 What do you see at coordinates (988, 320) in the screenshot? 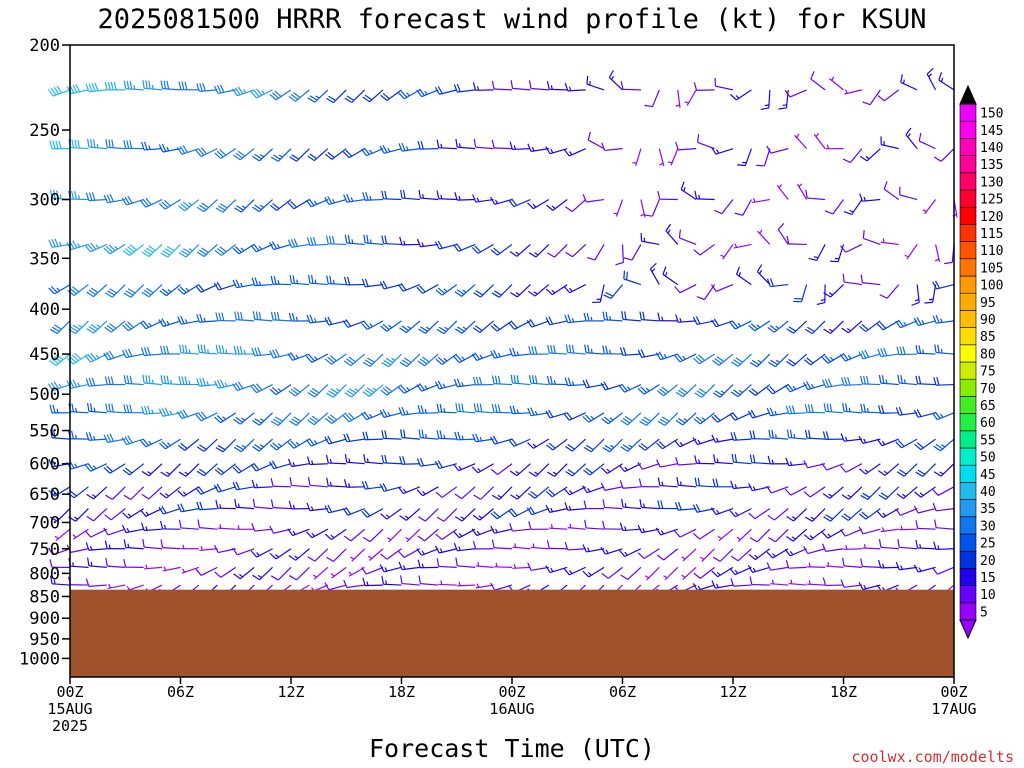
I see `colorbar-tick-label: 90` at bounding box center [988, 320].